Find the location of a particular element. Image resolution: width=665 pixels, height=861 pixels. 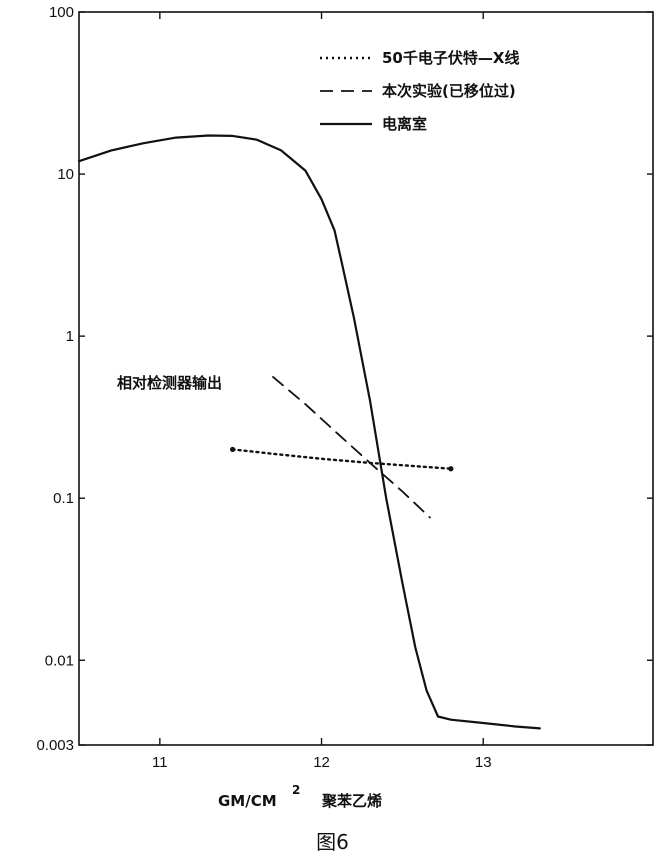

y-tick-label: 10 is located at coordinates (65, 174).